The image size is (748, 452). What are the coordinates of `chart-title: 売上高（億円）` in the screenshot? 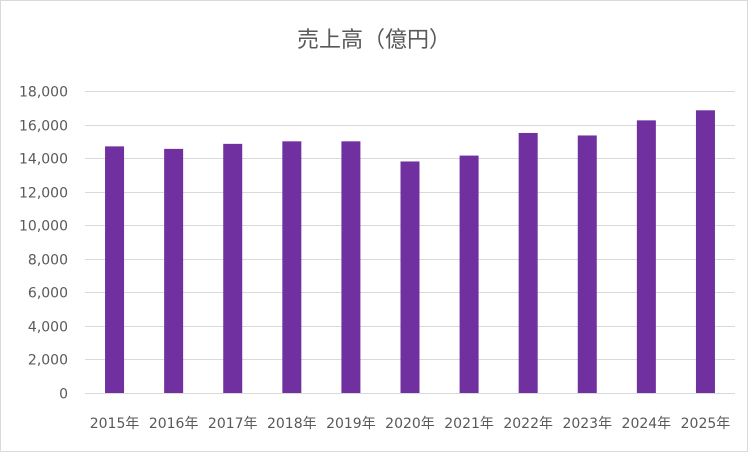 It's located at (373, 40).